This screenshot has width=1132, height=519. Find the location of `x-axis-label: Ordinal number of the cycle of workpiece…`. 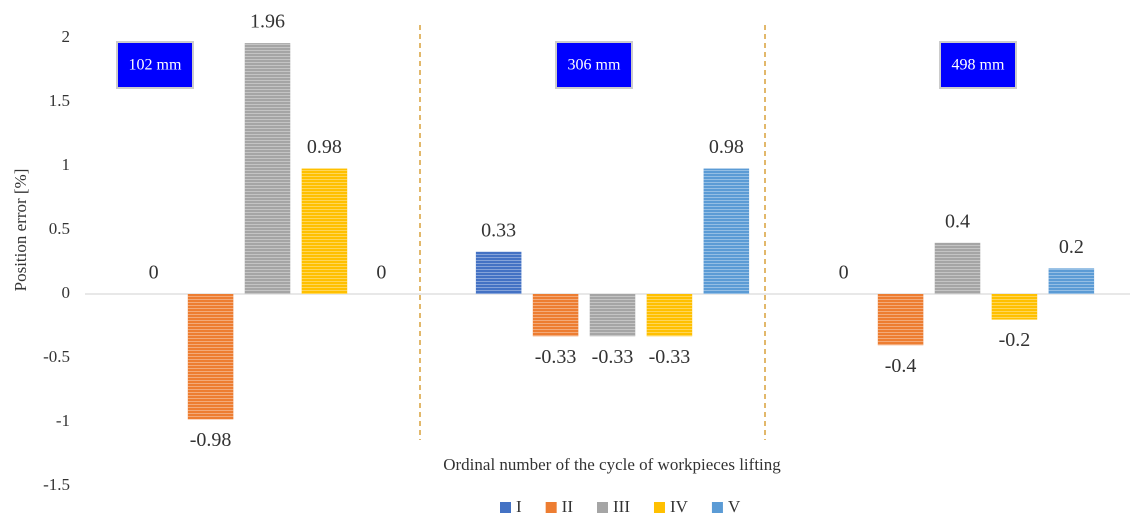

x-axis-label: Ordinal number of the cycle of workpiece… is located at coordinates (612, 464).